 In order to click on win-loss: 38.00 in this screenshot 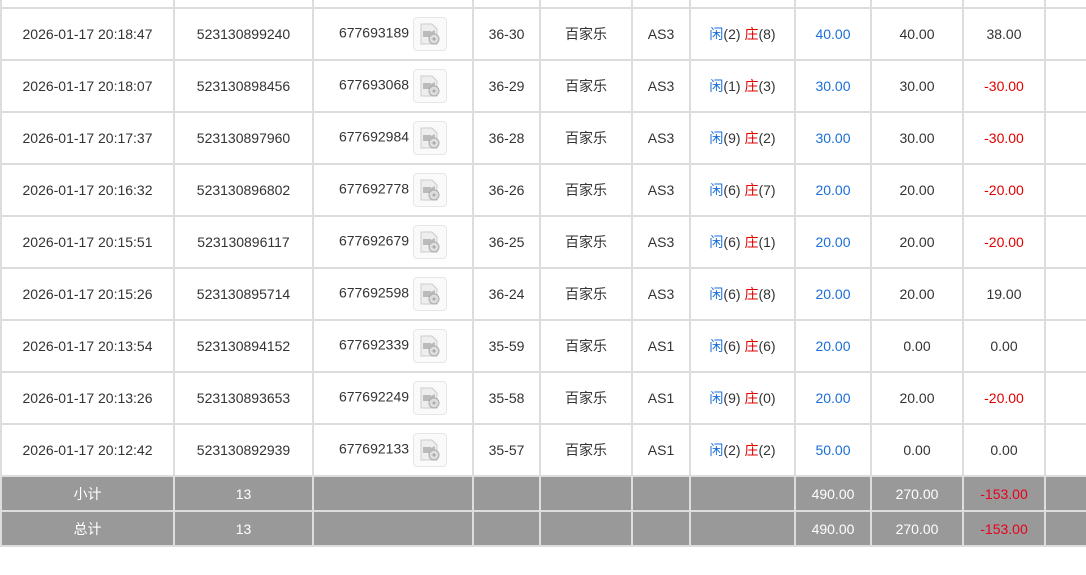, I will do `click(1004, 34)`.